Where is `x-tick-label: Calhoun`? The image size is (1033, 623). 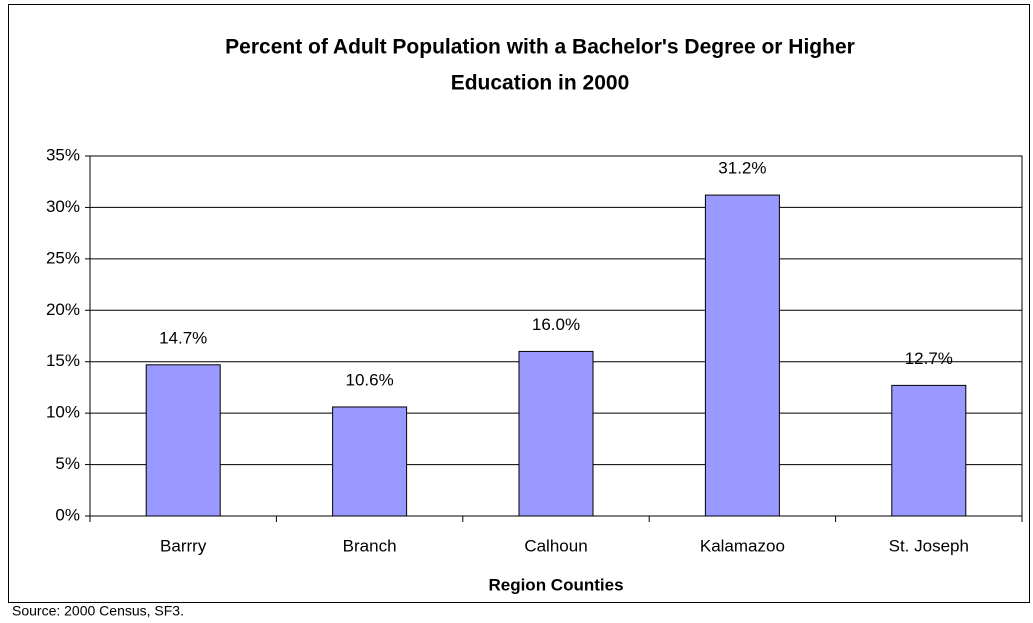
x-tick-label: Calhoun is located at coordinates (555, 545).